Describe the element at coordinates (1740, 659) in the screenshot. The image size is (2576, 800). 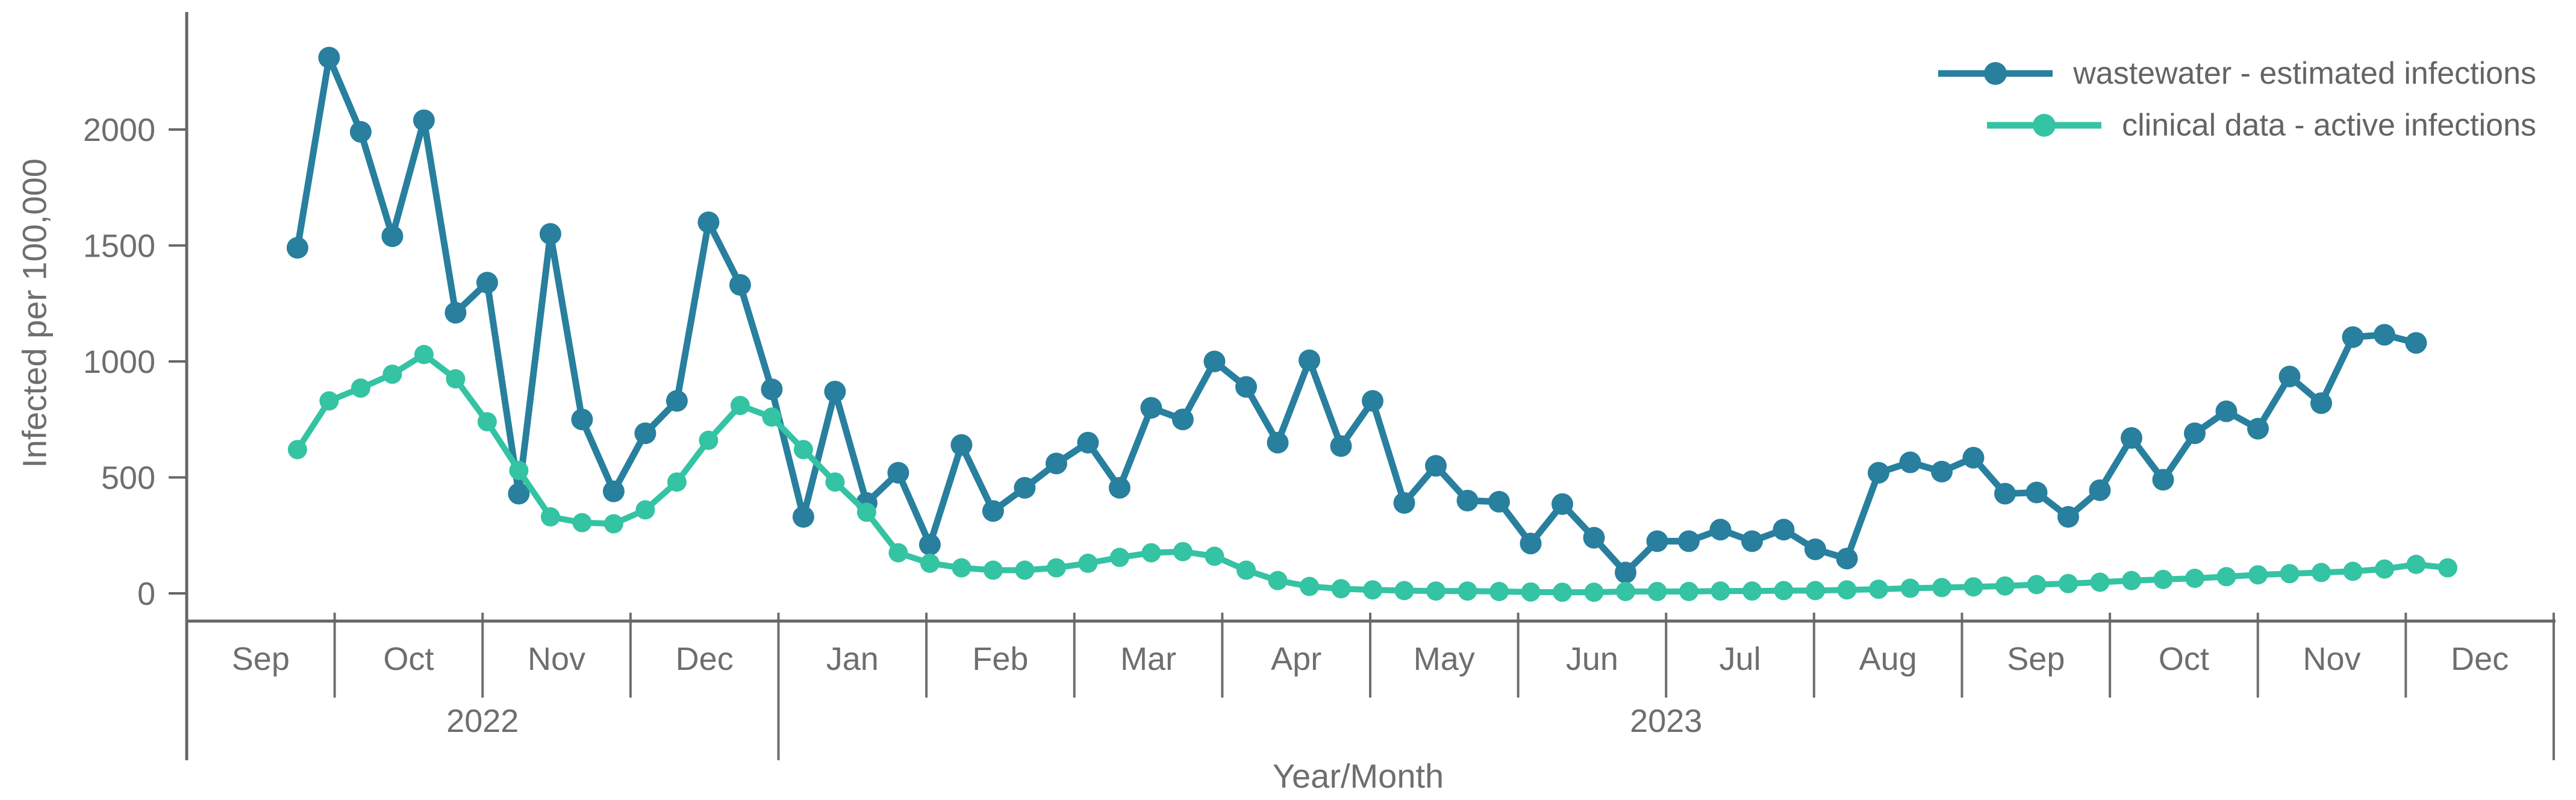
I see `month-label: Jul` at that location.